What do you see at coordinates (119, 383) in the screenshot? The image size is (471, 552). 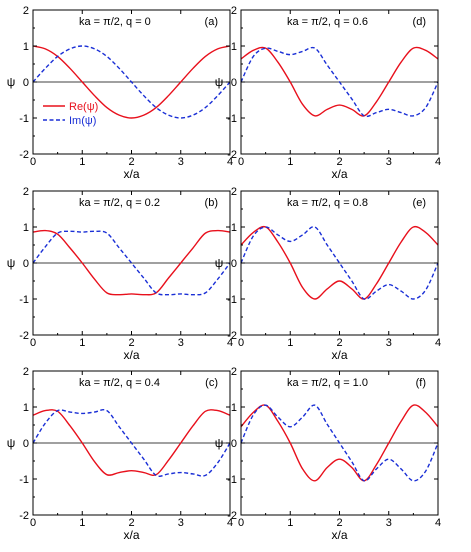 I see `panel-annotation: ka = π/2, q = 0.4` at bounding box center [119, 383].